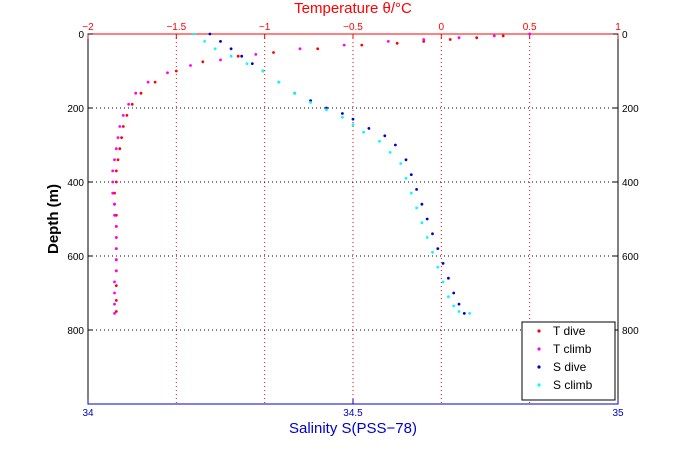 The image size is (681, 454). Describe the element at coordinates (353, 413) in the screenshot. I see `bottom-axis-tick-label: 34.5` at that location.